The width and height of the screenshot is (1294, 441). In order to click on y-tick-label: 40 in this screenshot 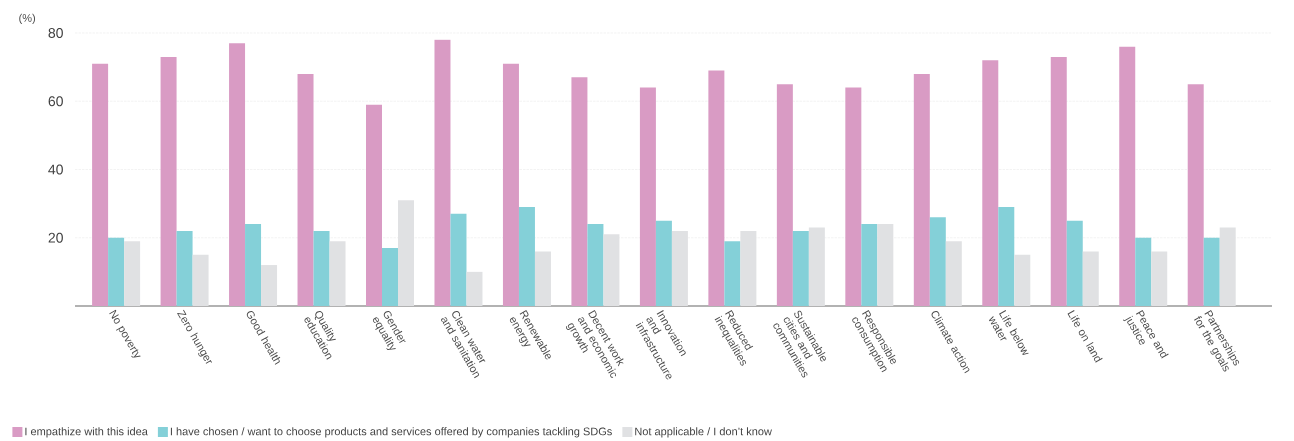, I will do `click(55, 169)`.